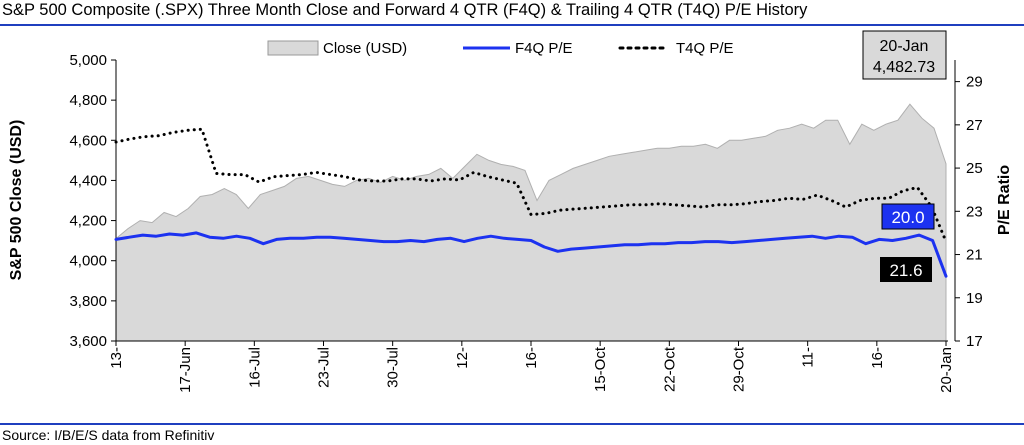 Image resolution: width=1024 pixels, height=445 pixels. I want to click on source-rule, so click(512, 424).